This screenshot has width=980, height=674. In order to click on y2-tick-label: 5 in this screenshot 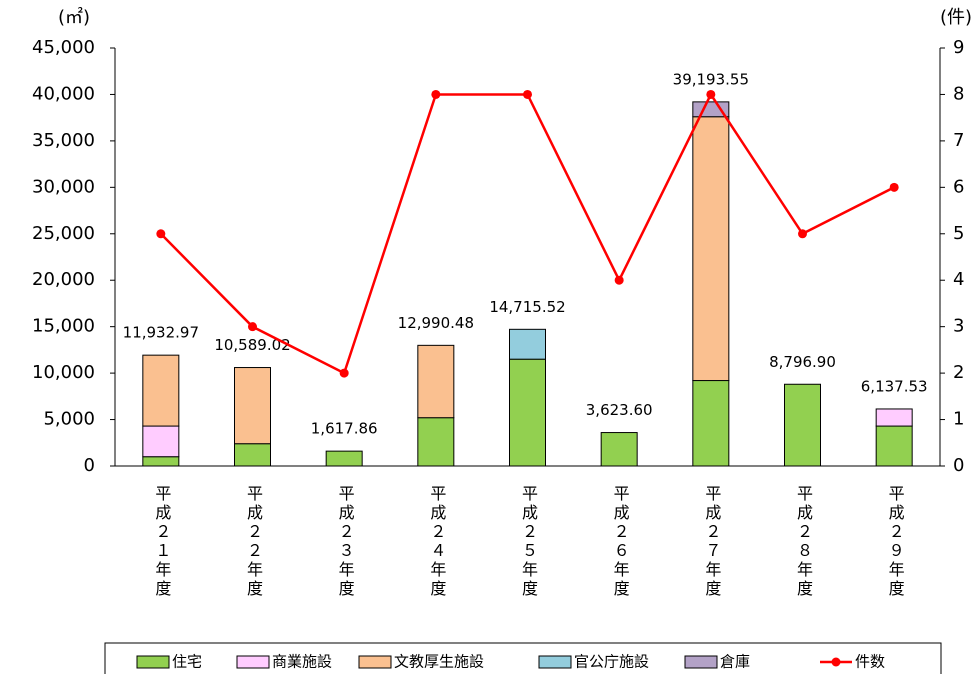, I will do `click(958, 233)`.